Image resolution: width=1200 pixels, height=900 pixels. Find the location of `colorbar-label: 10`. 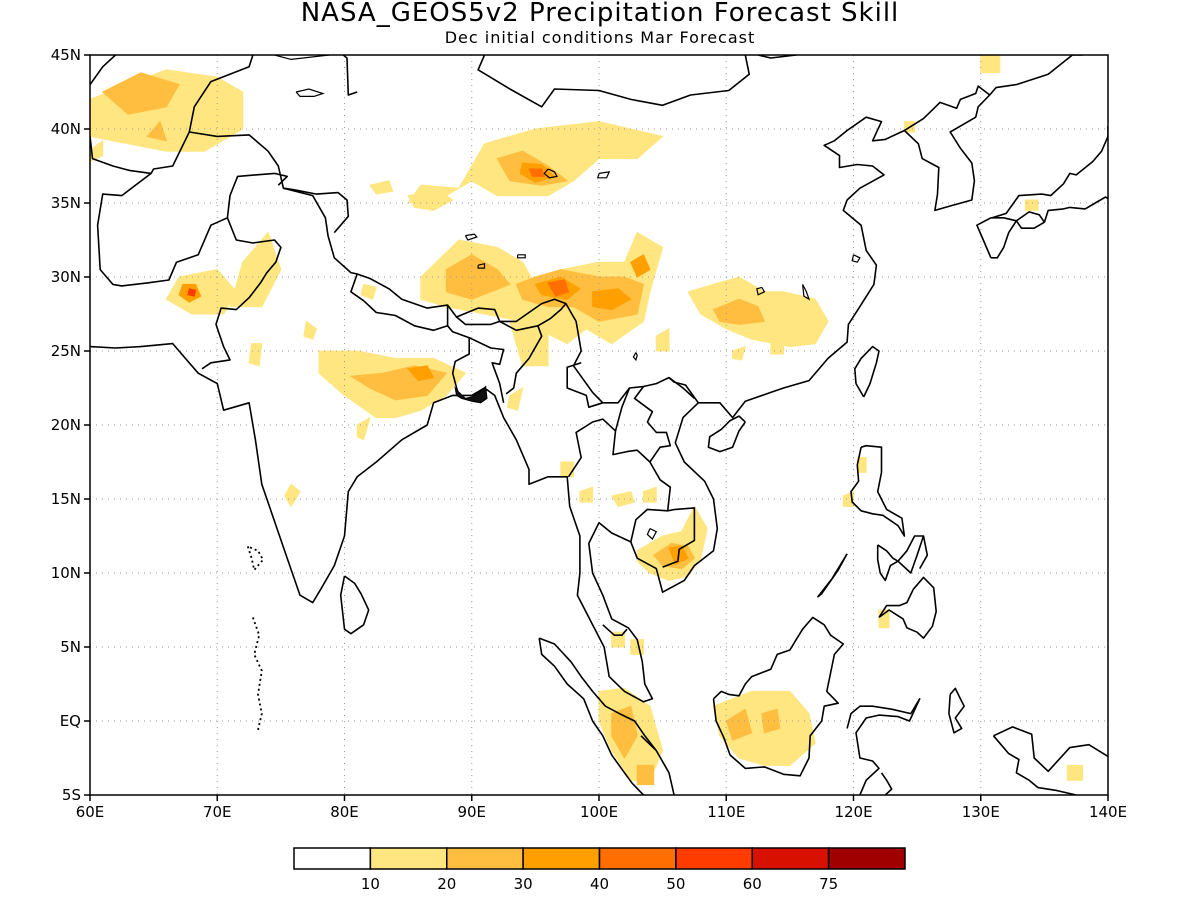

colorbar-label: 10 is located at coordinates (370, 884).